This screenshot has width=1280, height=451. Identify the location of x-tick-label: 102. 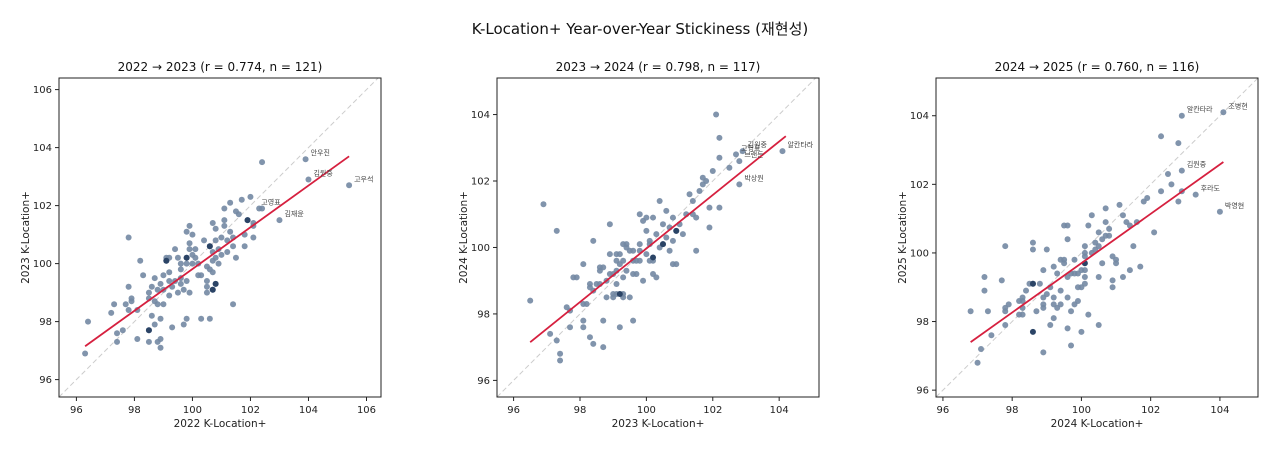
(250, 410).